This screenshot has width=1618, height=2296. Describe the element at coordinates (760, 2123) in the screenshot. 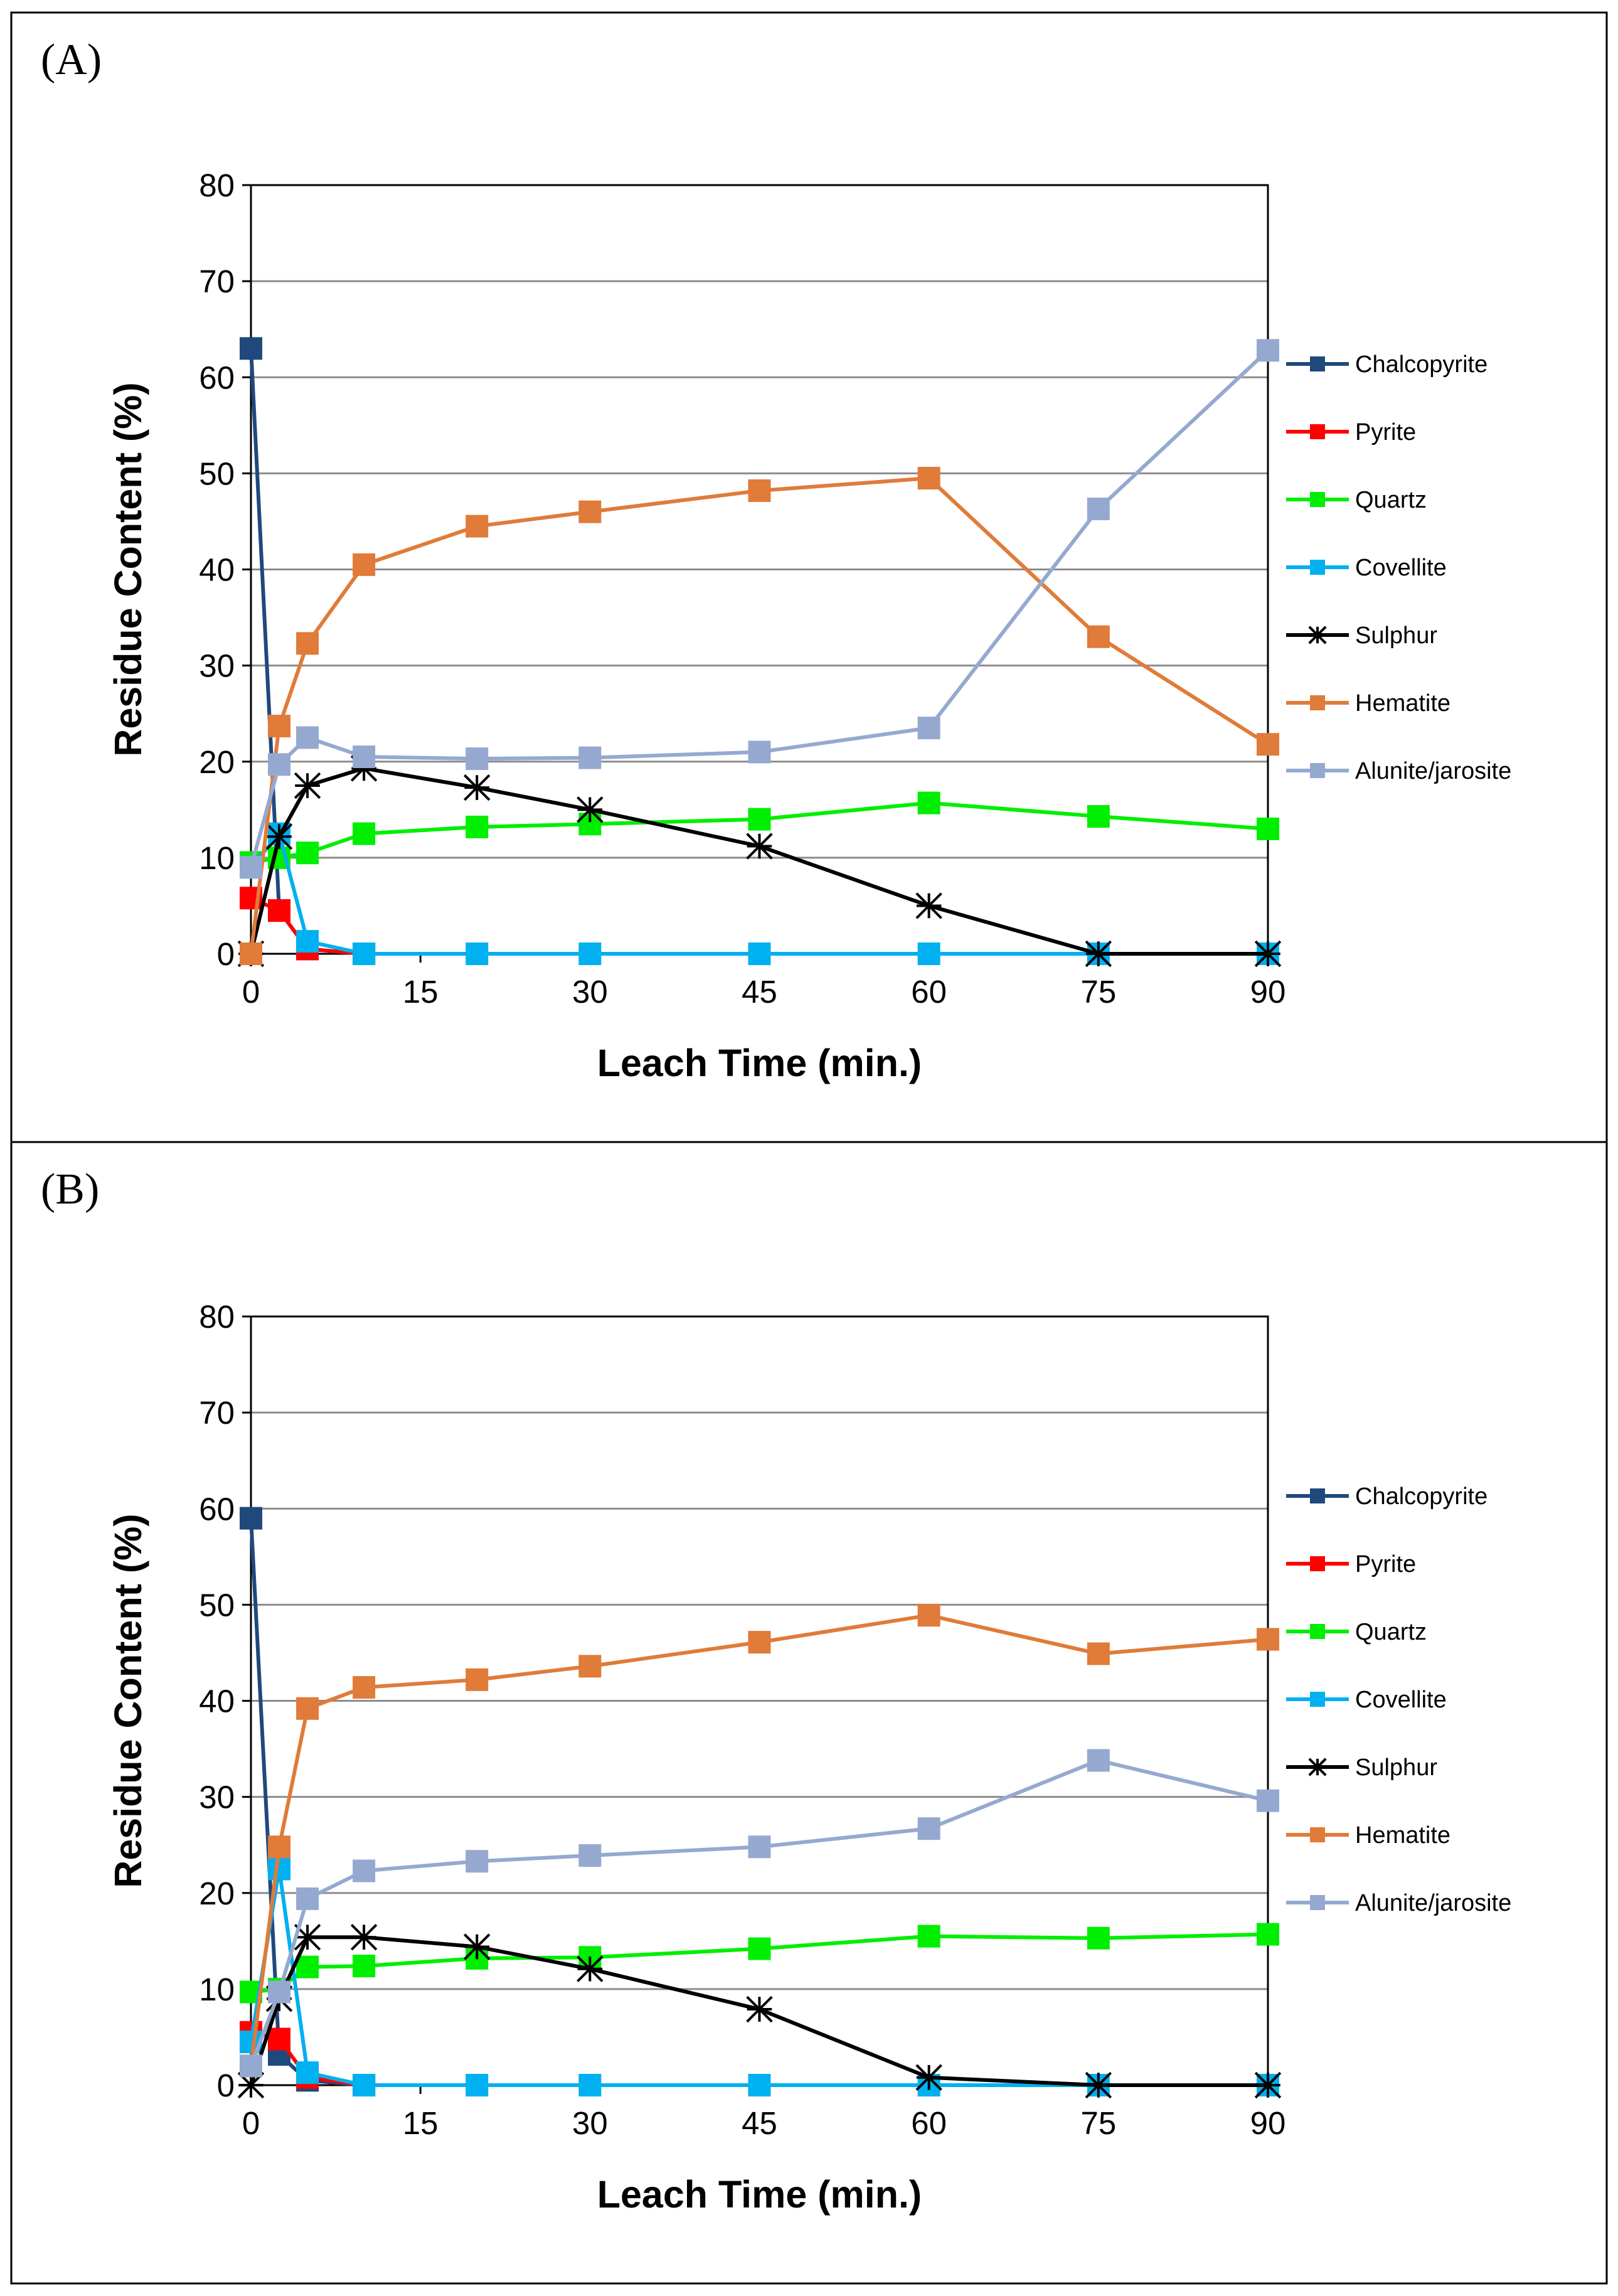

I see `x-tick-label: 45` at that location.